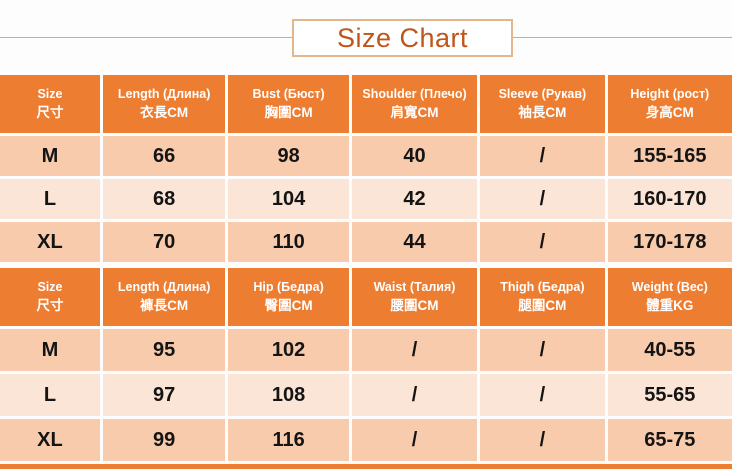 This screenshot has width=732, height=471. What do you see at coordinates (164, 350) in the screenshot?
I see `cell-length: 95` at bounding box center [164, 350].